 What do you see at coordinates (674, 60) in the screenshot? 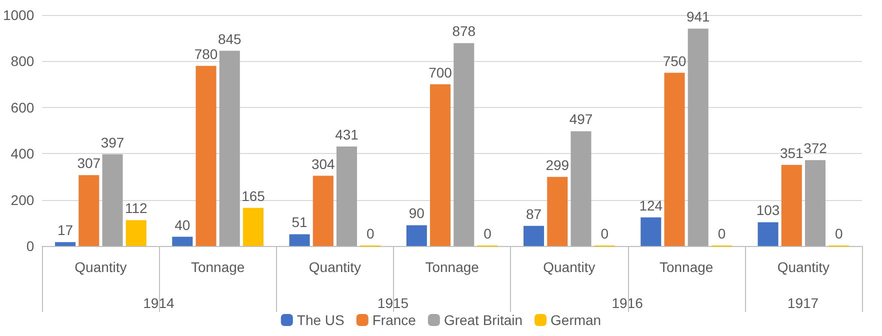
I see `data-label: 750` at bounding box center [674, 60].